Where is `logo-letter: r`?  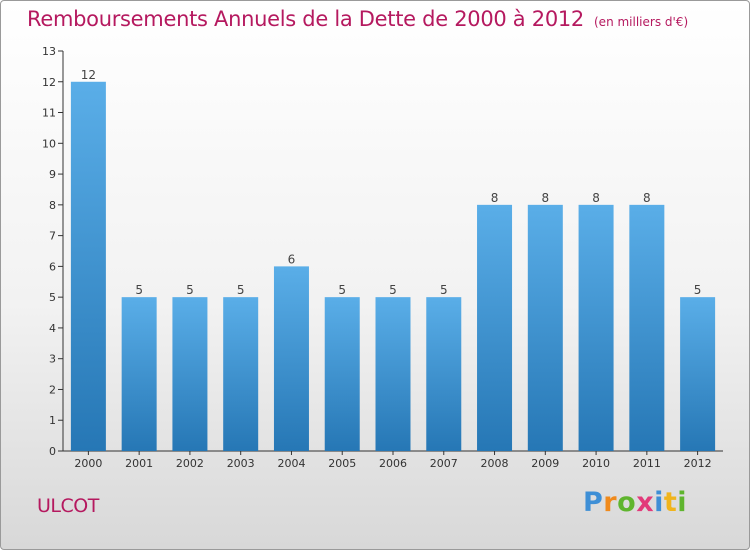 logo-letter: r is located at coordinates (610, 502).